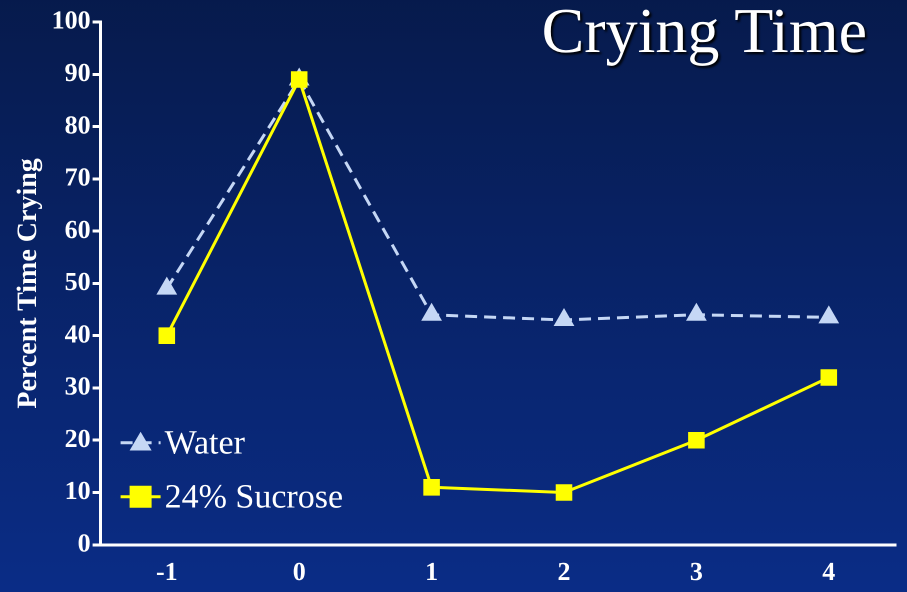 The image size is (907, 592). I want to click on x-tick-label: 4, so click(829, 571).